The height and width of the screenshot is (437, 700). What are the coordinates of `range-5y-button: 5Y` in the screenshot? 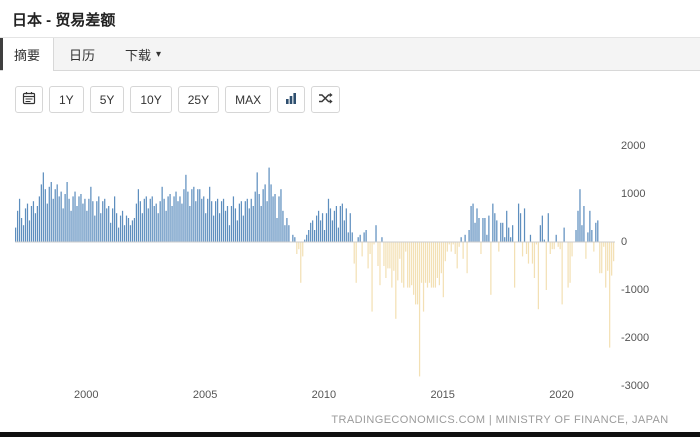 It's located at (107, 99).